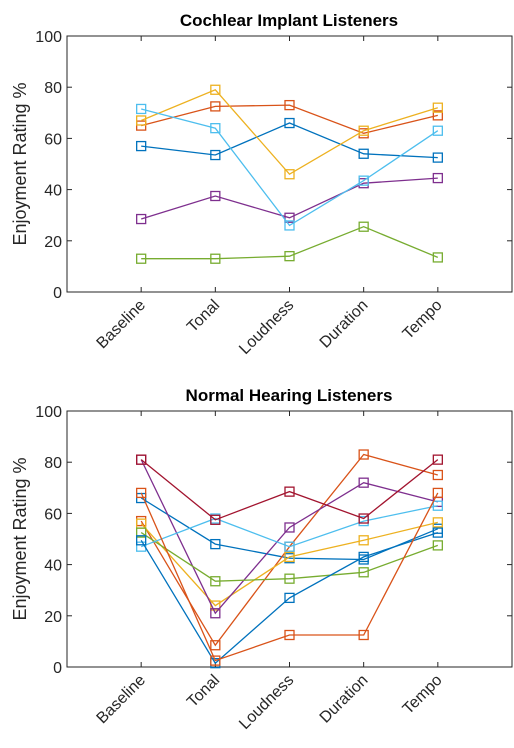 The height and width of the screenshot is (748, 514). What do you see at coordinates (53, 463) in the screenshot?
I see `y-tick-label: 80` at bounding box center [53, 463].